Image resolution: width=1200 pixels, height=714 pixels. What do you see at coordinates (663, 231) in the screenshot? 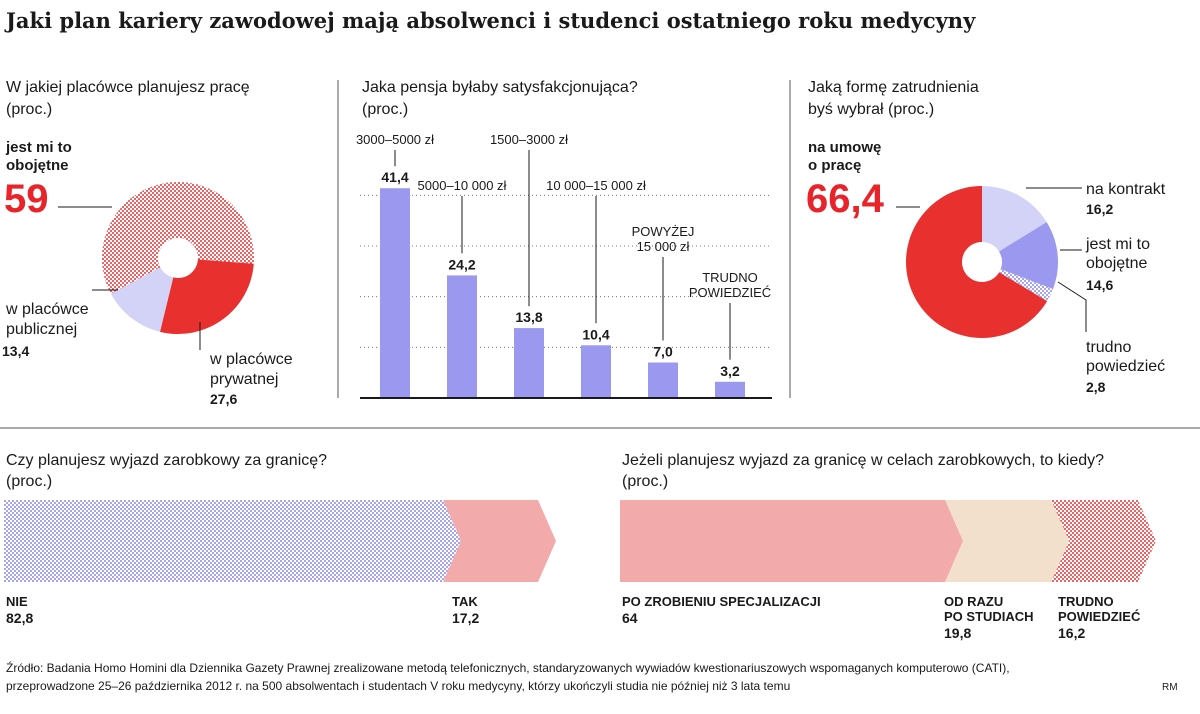
I see `bar-category-label: POWYŻEJ` at bounding box center [663, 231].